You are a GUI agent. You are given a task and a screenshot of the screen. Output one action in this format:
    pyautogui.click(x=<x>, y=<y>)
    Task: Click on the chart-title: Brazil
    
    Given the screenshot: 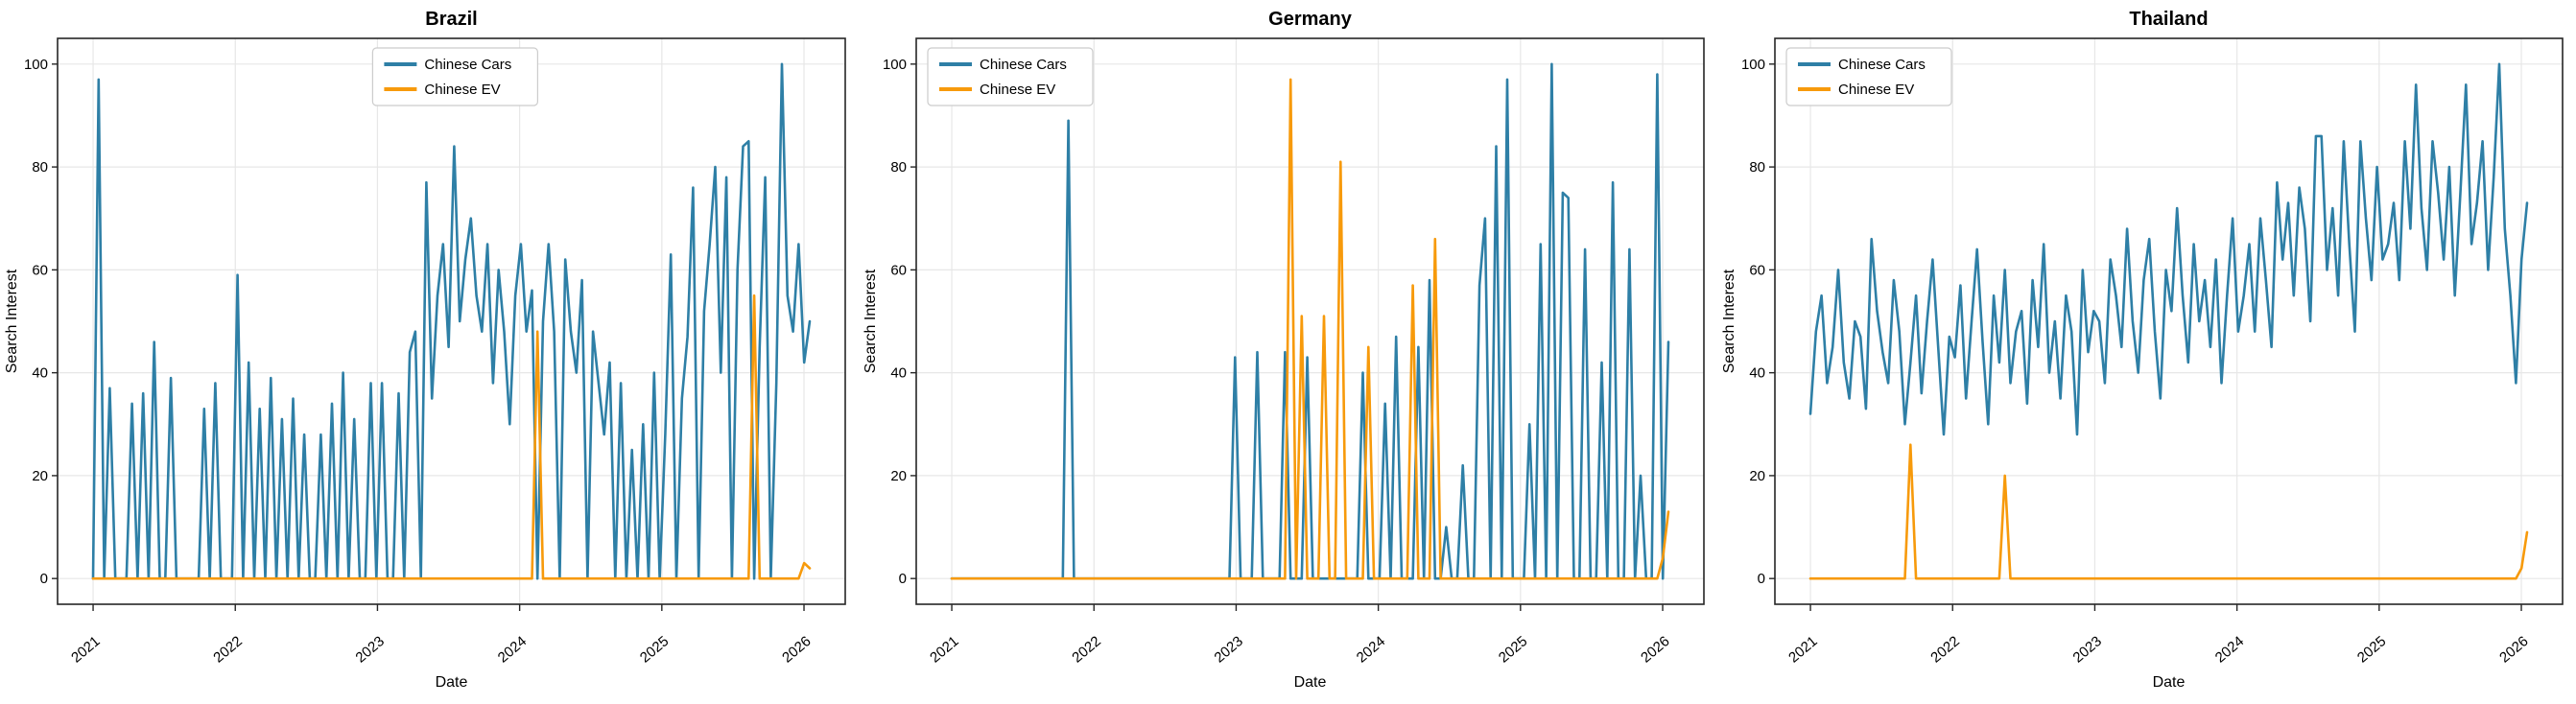 What is the action you would take?
    pyautogui.click(x=451, y=19)
    